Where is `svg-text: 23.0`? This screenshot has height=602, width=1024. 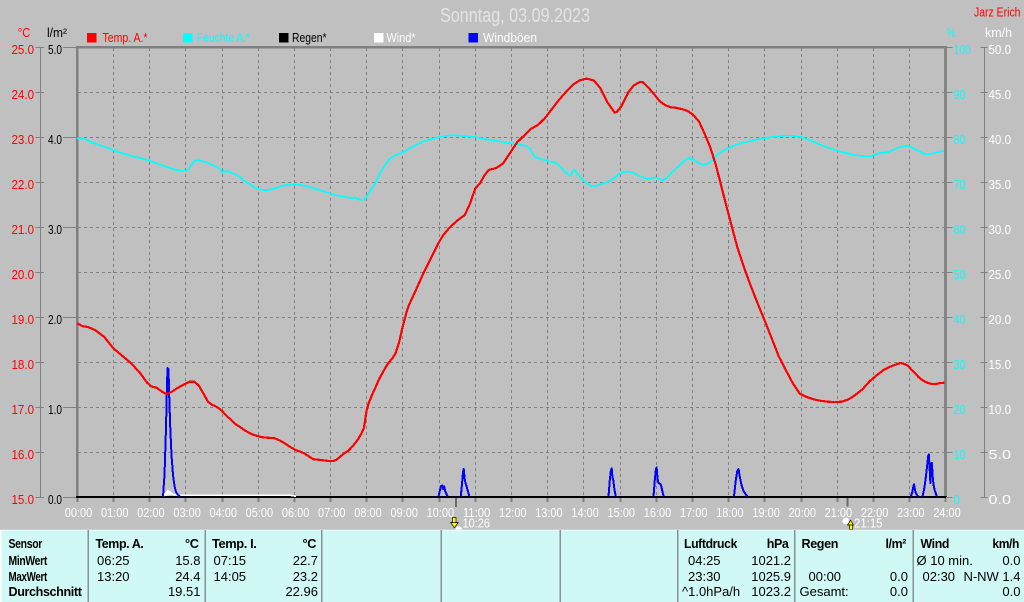
svg-text: 23.0 is located at coordinates (23, 139).